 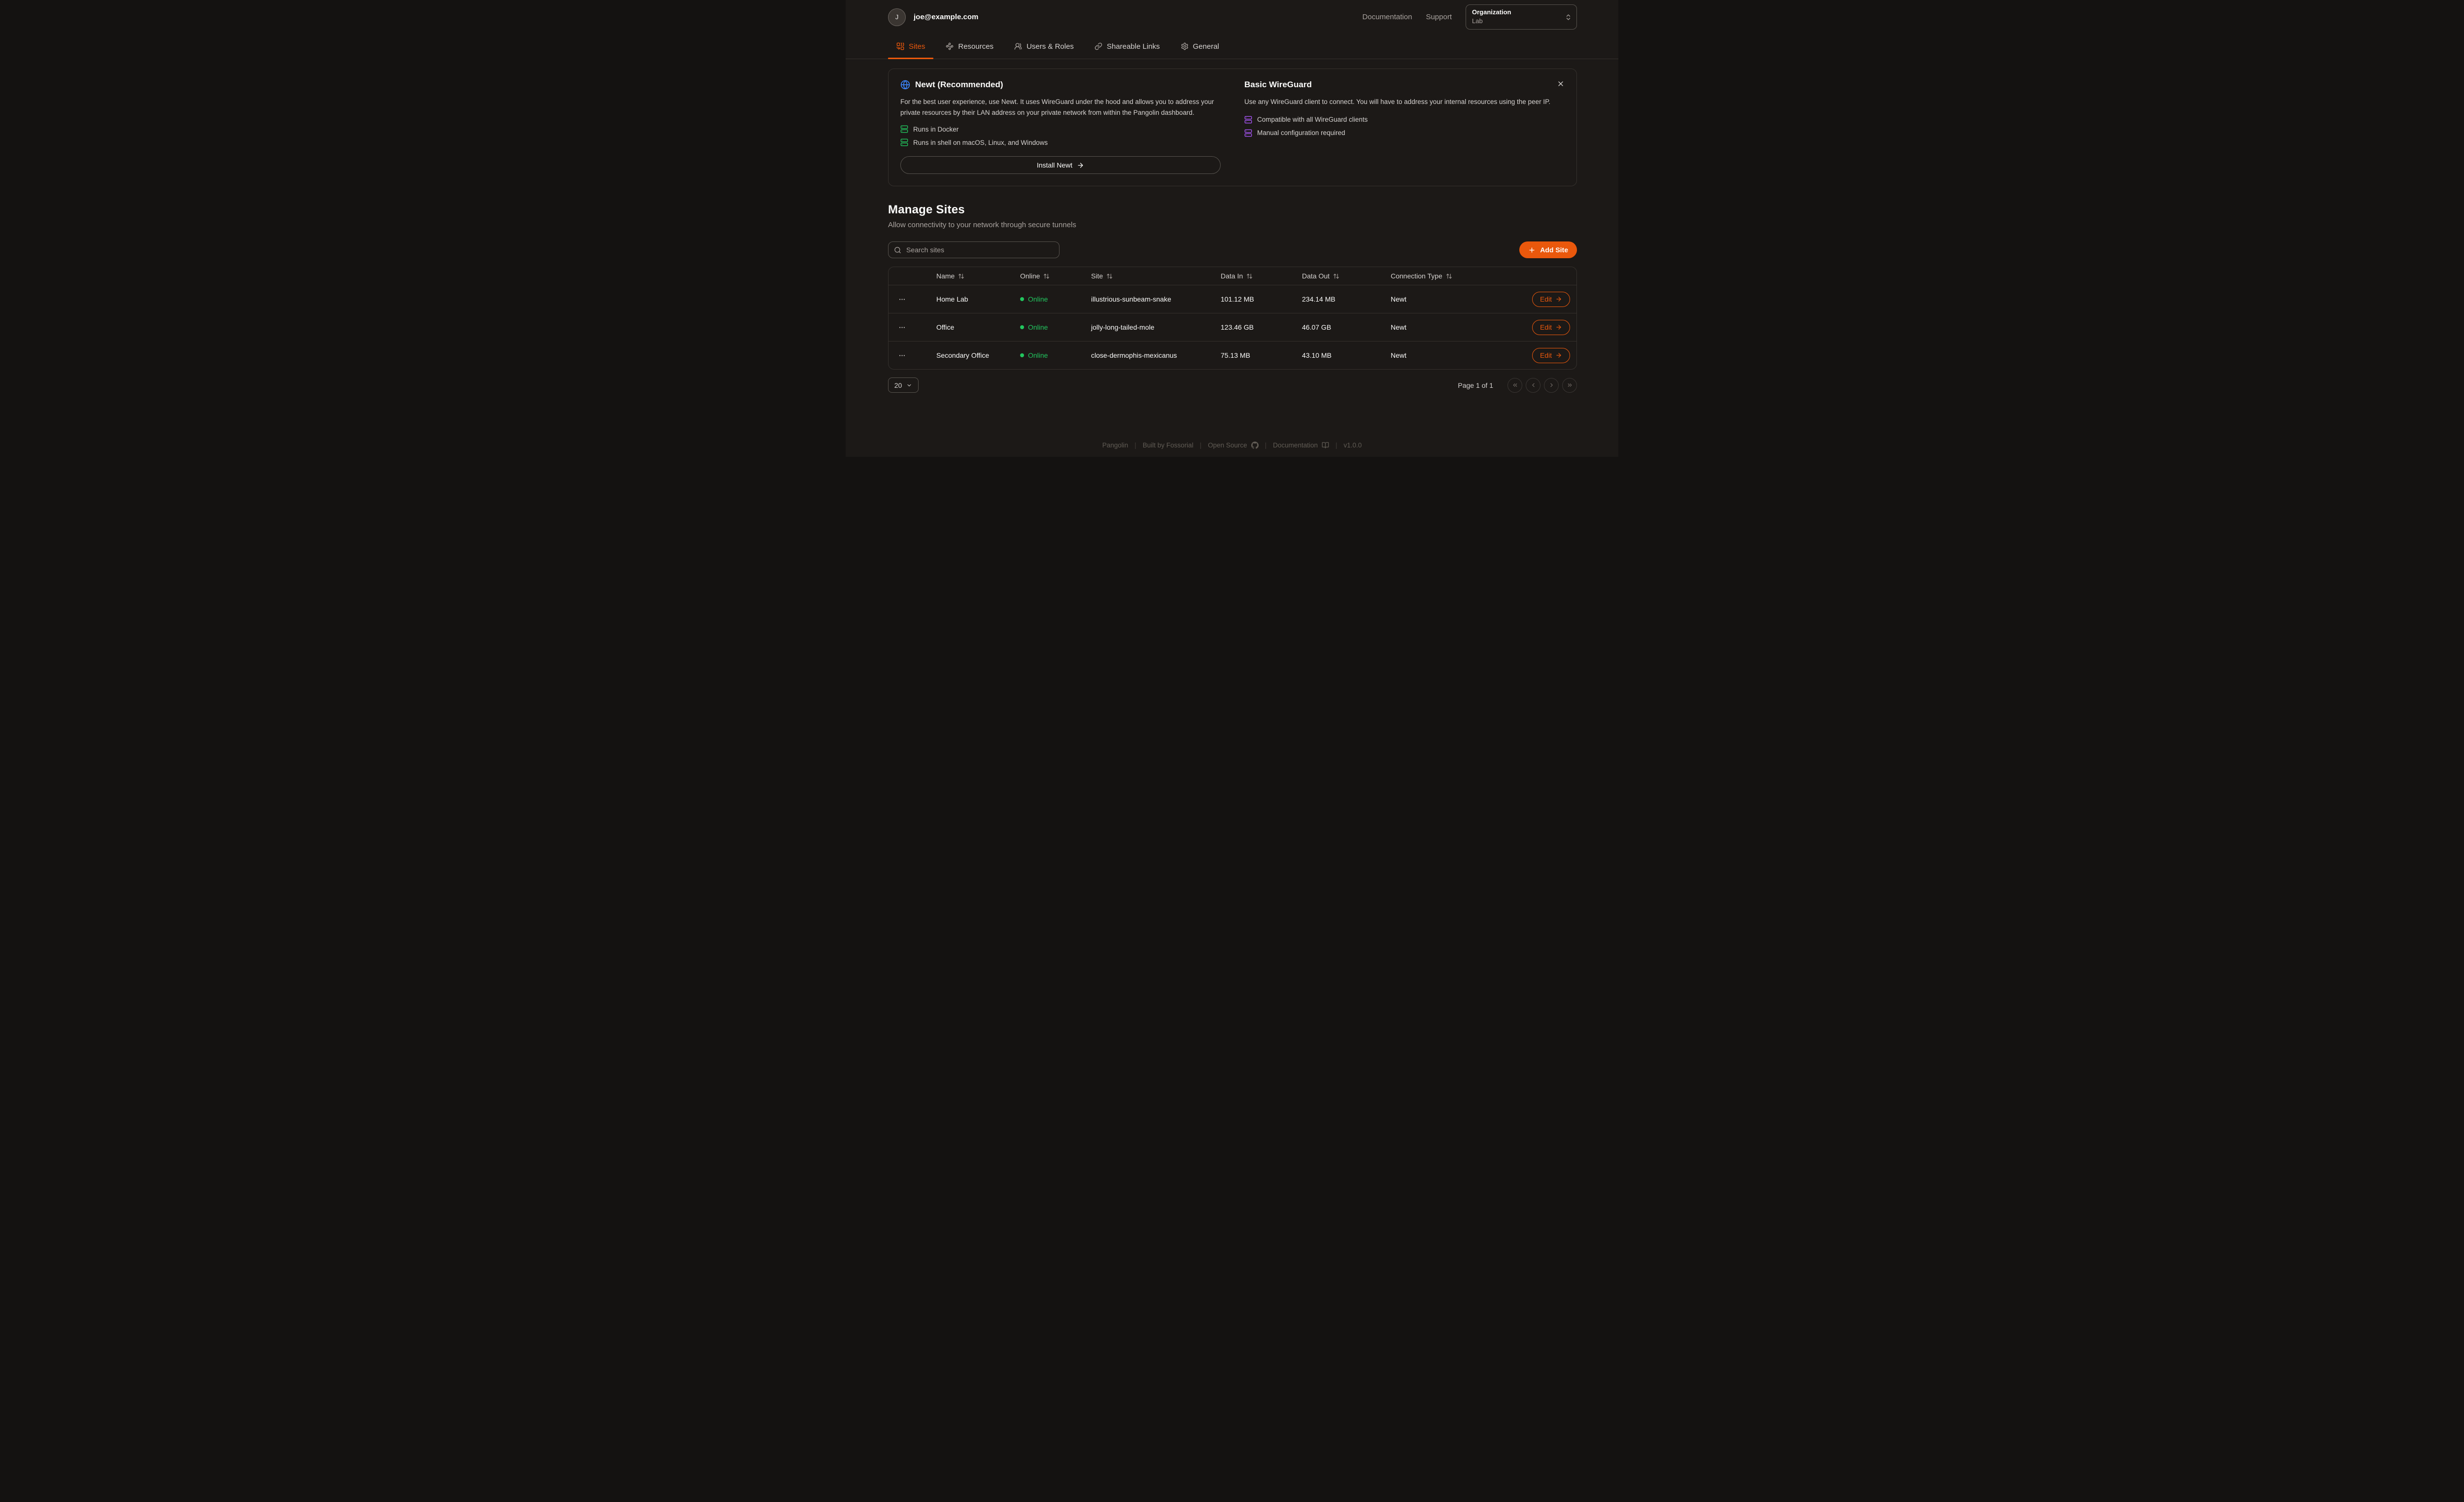 I want to click on previous-page-button, so click(x=1533, y=385).